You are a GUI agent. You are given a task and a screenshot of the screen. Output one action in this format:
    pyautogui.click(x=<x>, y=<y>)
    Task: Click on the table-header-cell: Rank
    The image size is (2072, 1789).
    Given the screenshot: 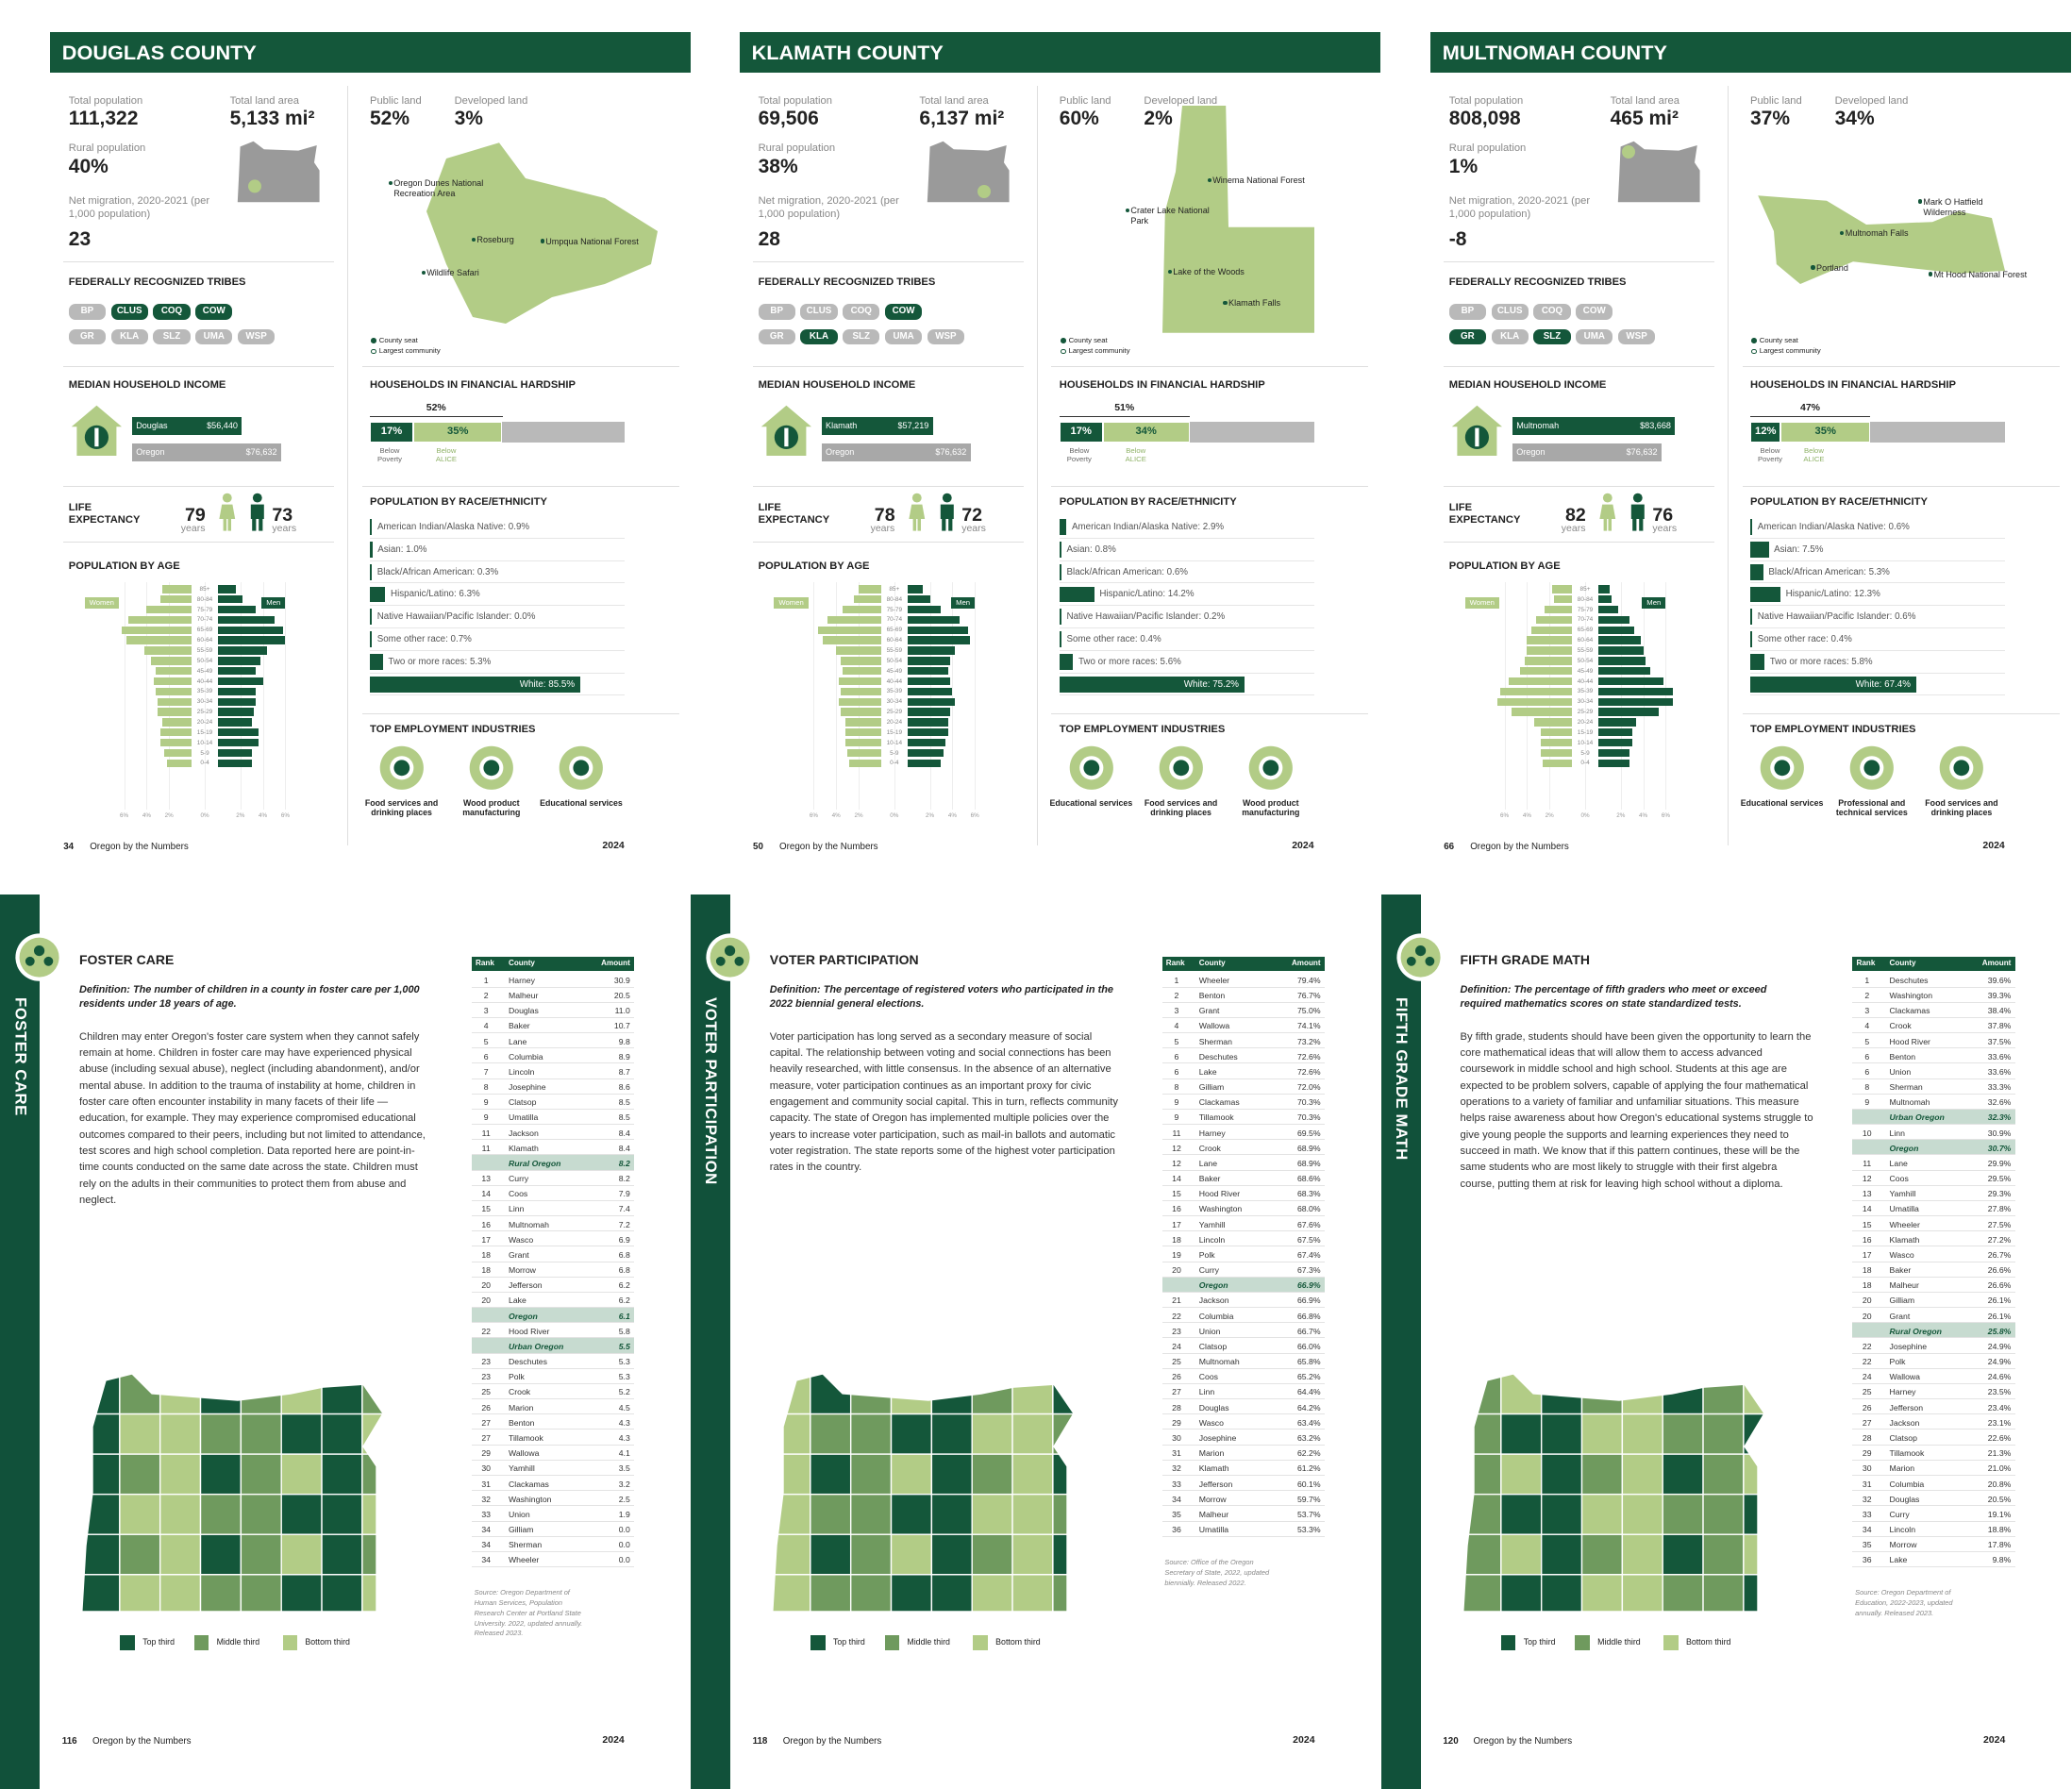 What is the action you would take?
    pyautogui.click(x=1866, y=963)
    